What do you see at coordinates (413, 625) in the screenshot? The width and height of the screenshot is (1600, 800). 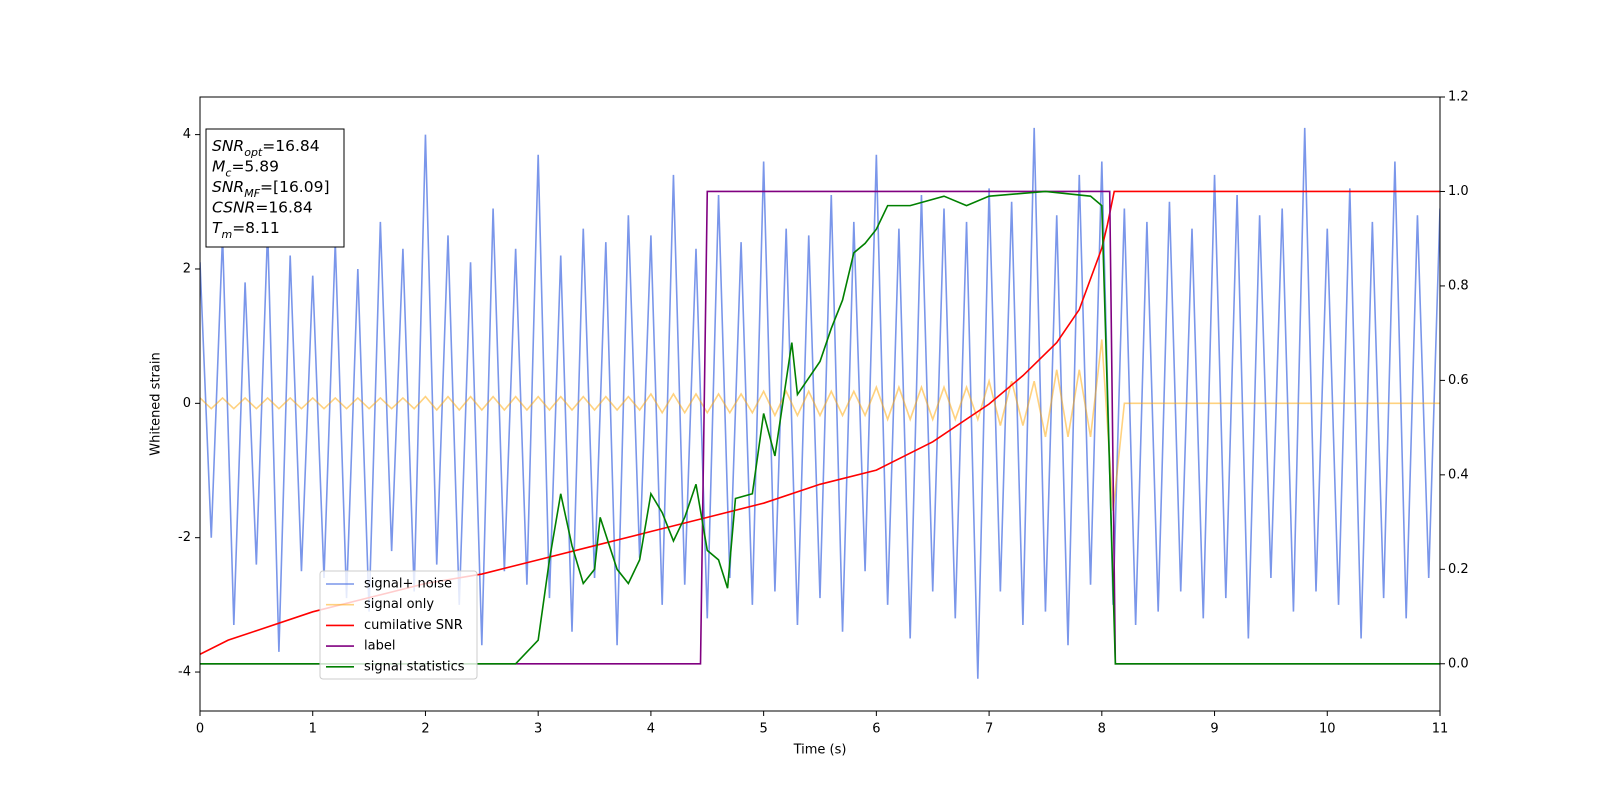 I see `legend-label: cumilative SNR` at bounding box center [413, 625].